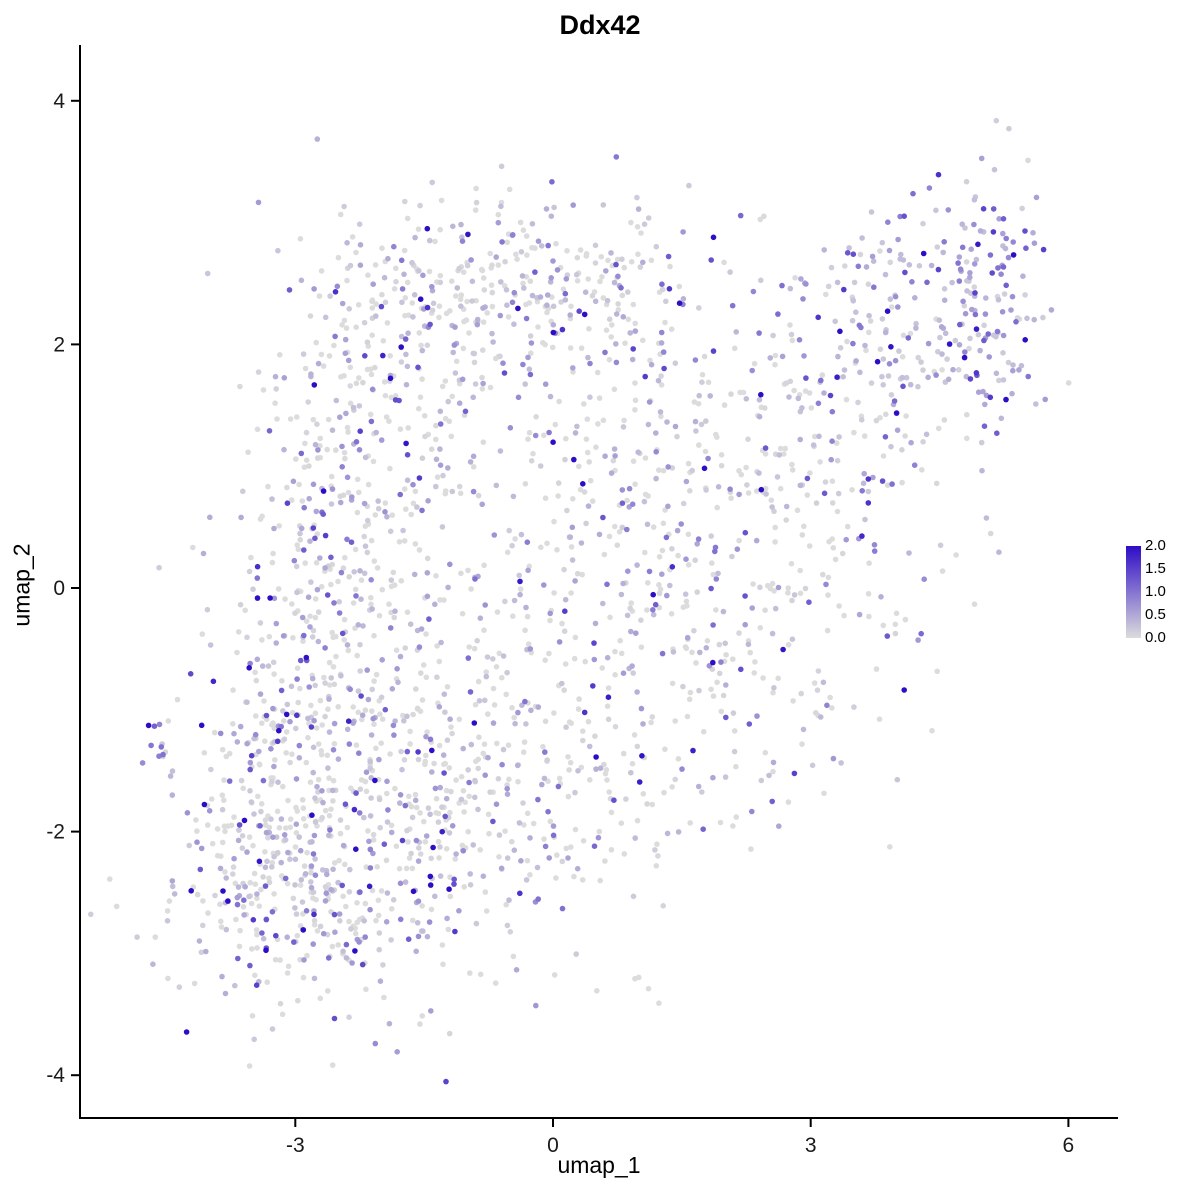  What do you see at coordinates (1155, 545) in the screenshot?
I see `legend-tick-label: 2.0` at bounding box center [1155, 545].